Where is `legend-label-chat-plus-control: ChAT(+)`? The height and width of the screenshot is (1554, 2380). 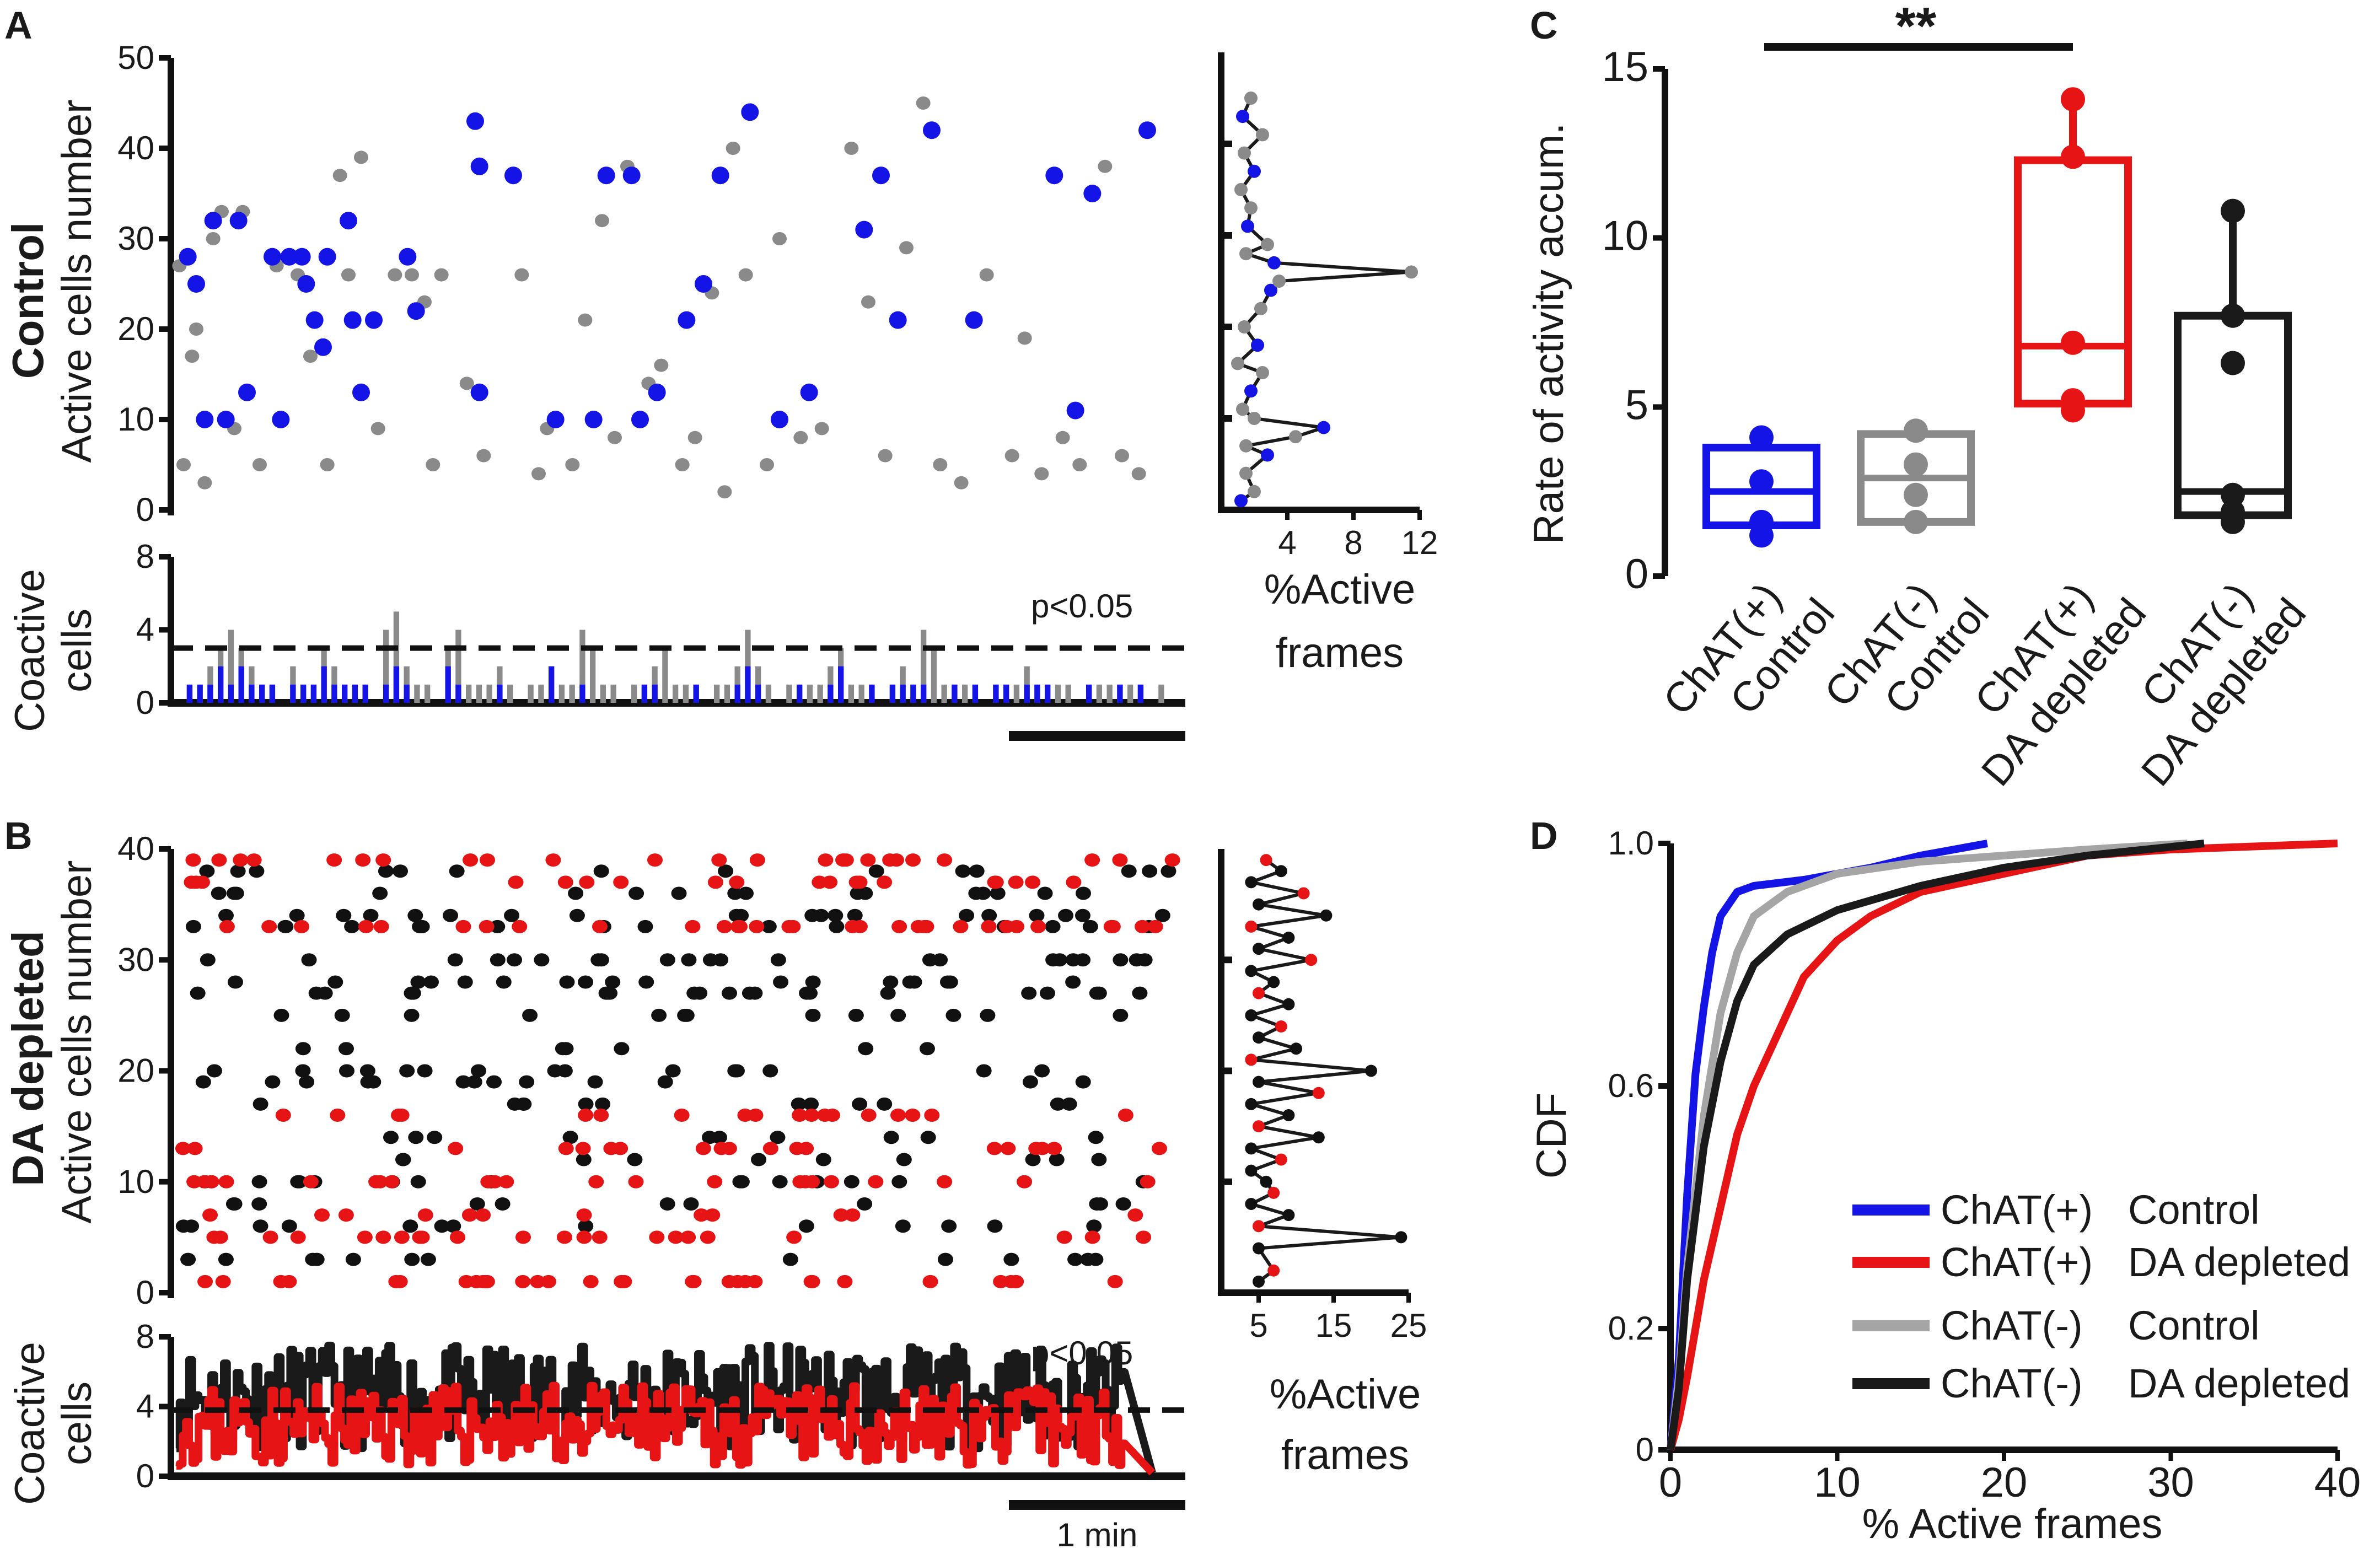 legend-label-chat-plus-control: ChAT(+) is located at coordinates (2017, 1210).